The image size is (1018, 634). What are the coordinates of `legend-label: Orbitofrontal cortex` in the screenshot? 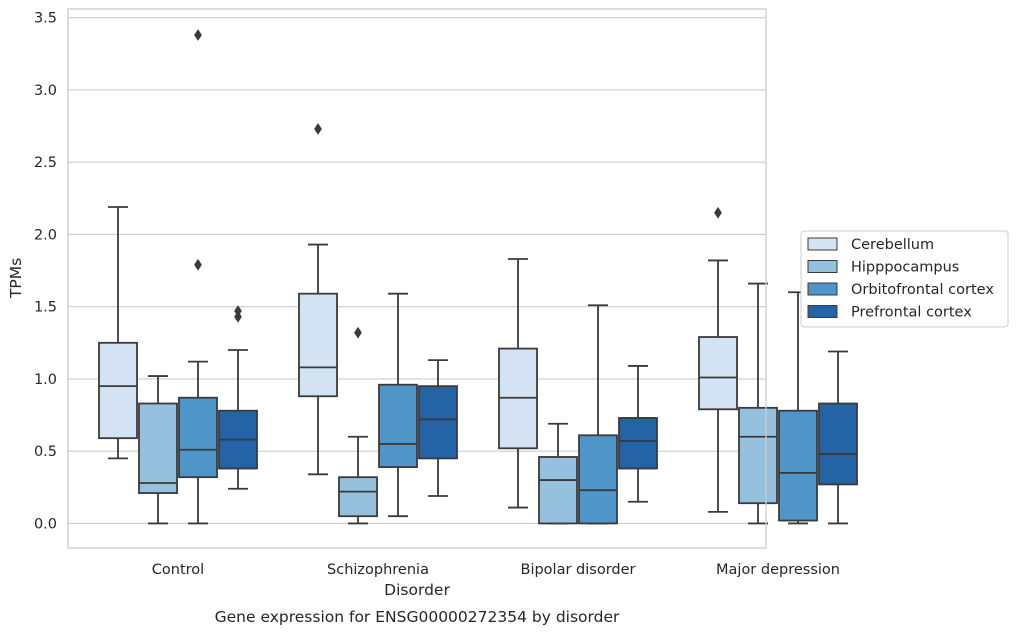 It's located at (922, 290).